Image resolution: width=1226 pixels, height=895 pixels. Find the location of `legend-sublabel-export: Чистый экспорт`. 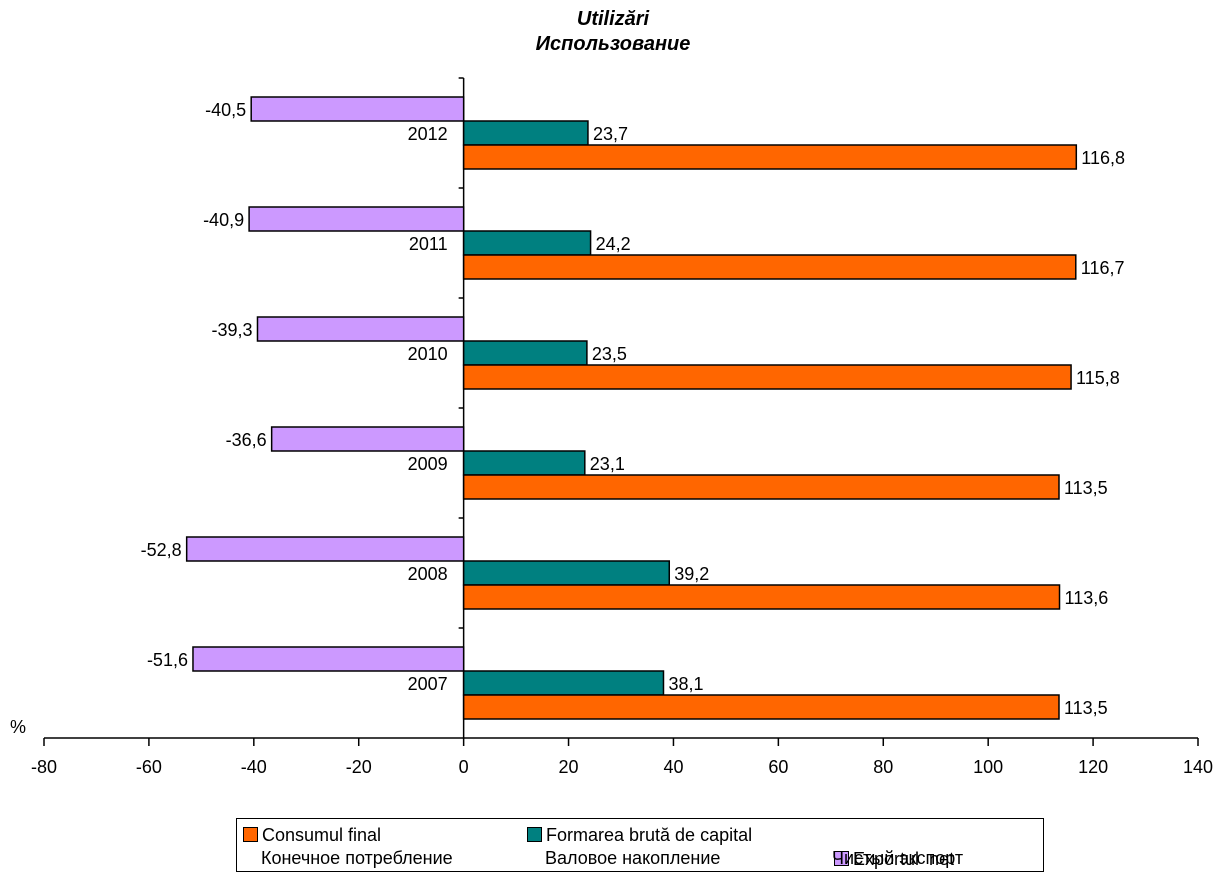

legend-sublabel-export: Чистый экспорт is located at coordinates (898, 858).